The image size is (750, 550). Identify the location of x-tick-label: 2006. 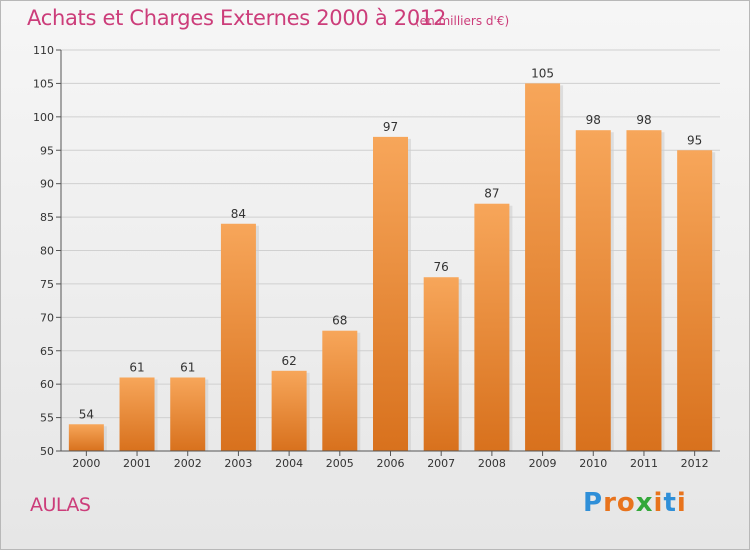
(391, 463).